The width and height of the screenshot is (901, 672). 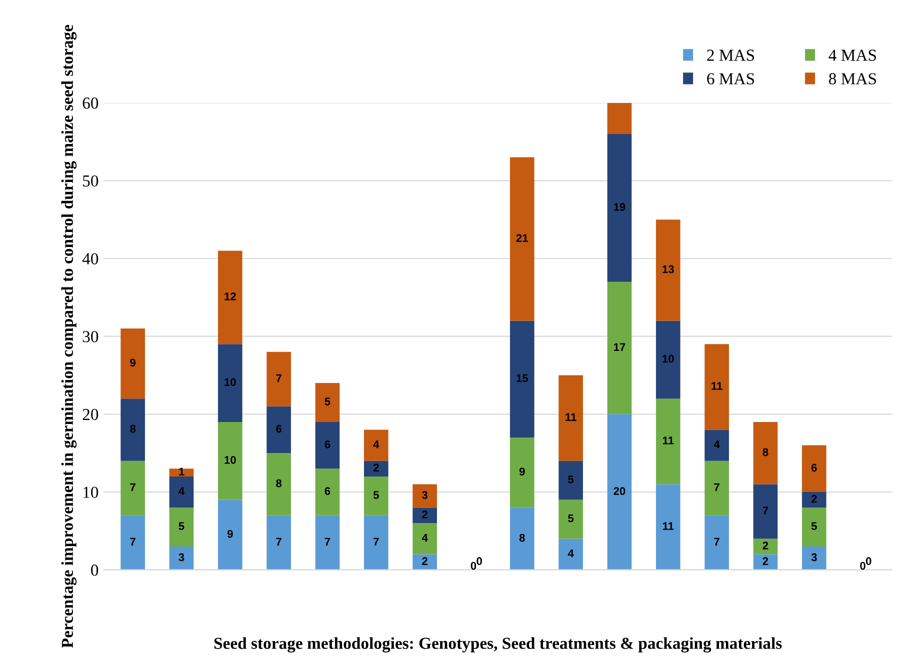 I want to click on y-tick-label: 10, so click(x=91, y=492).